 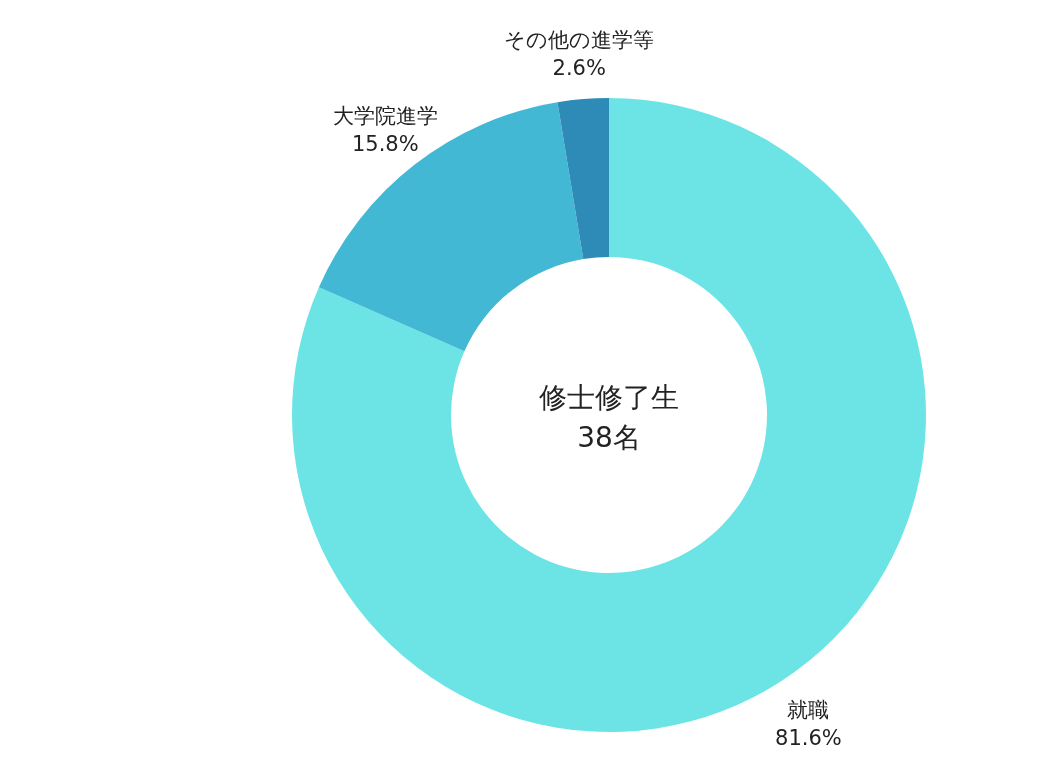 What do you see at coordinates (609, 437) in the screenshot?
I see `text: 38名` at bounding box center [609, 437].